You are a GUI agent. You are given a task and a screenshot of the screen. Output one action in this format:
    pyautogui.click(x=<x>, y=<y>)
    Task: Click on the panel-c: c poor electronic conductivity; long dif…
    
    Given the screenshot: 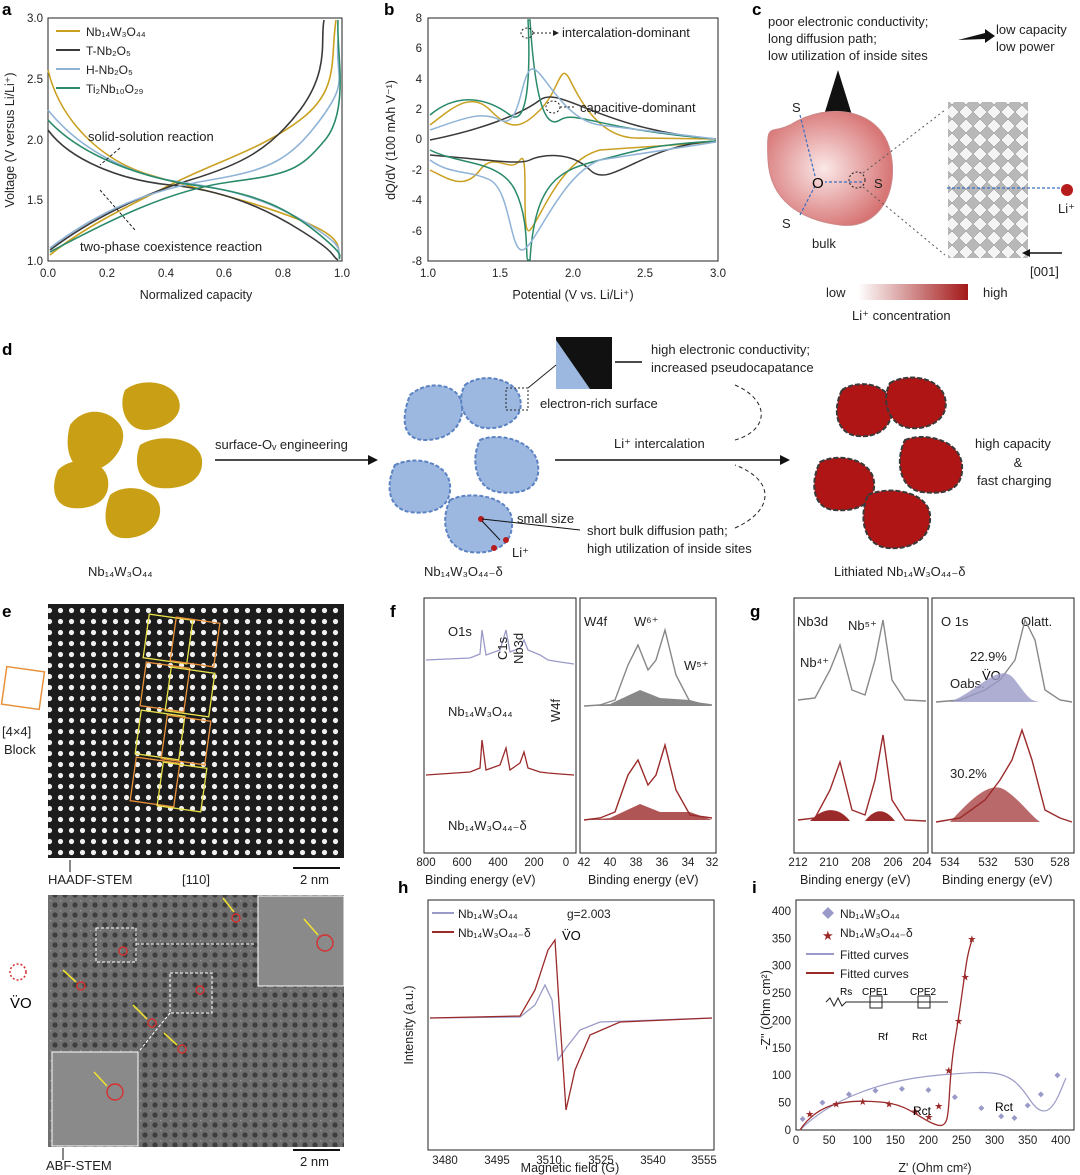 What is the action you would take?
    pyautogui.click(x=913, y=161)
    